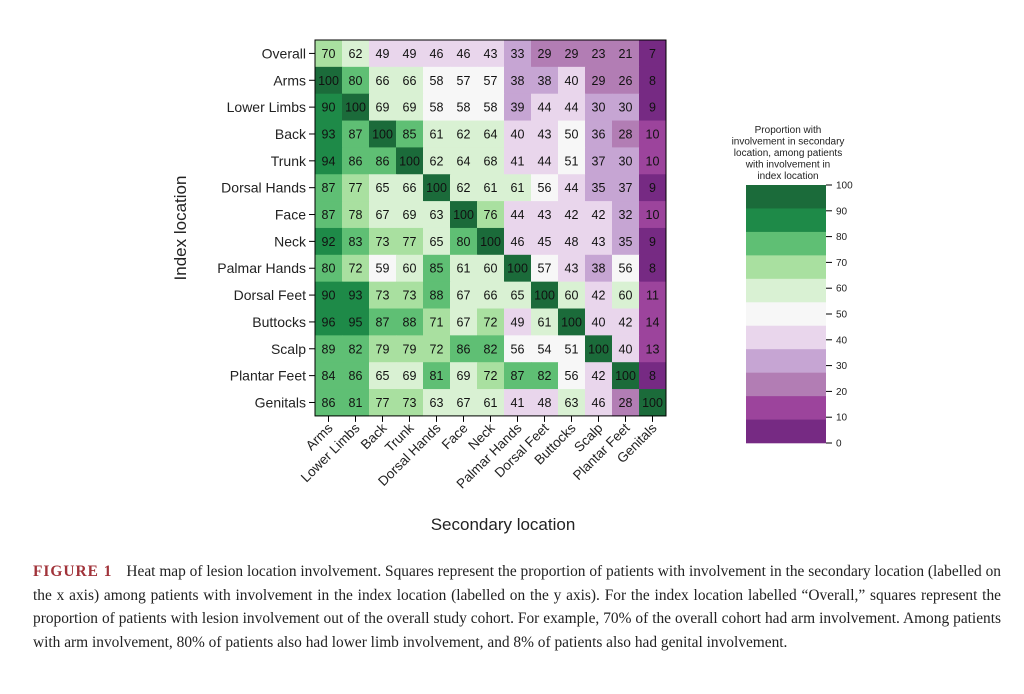  Describe the element at coordinates (653, 349) in the screenshot. I see `cell-value-label: 13` at that location.